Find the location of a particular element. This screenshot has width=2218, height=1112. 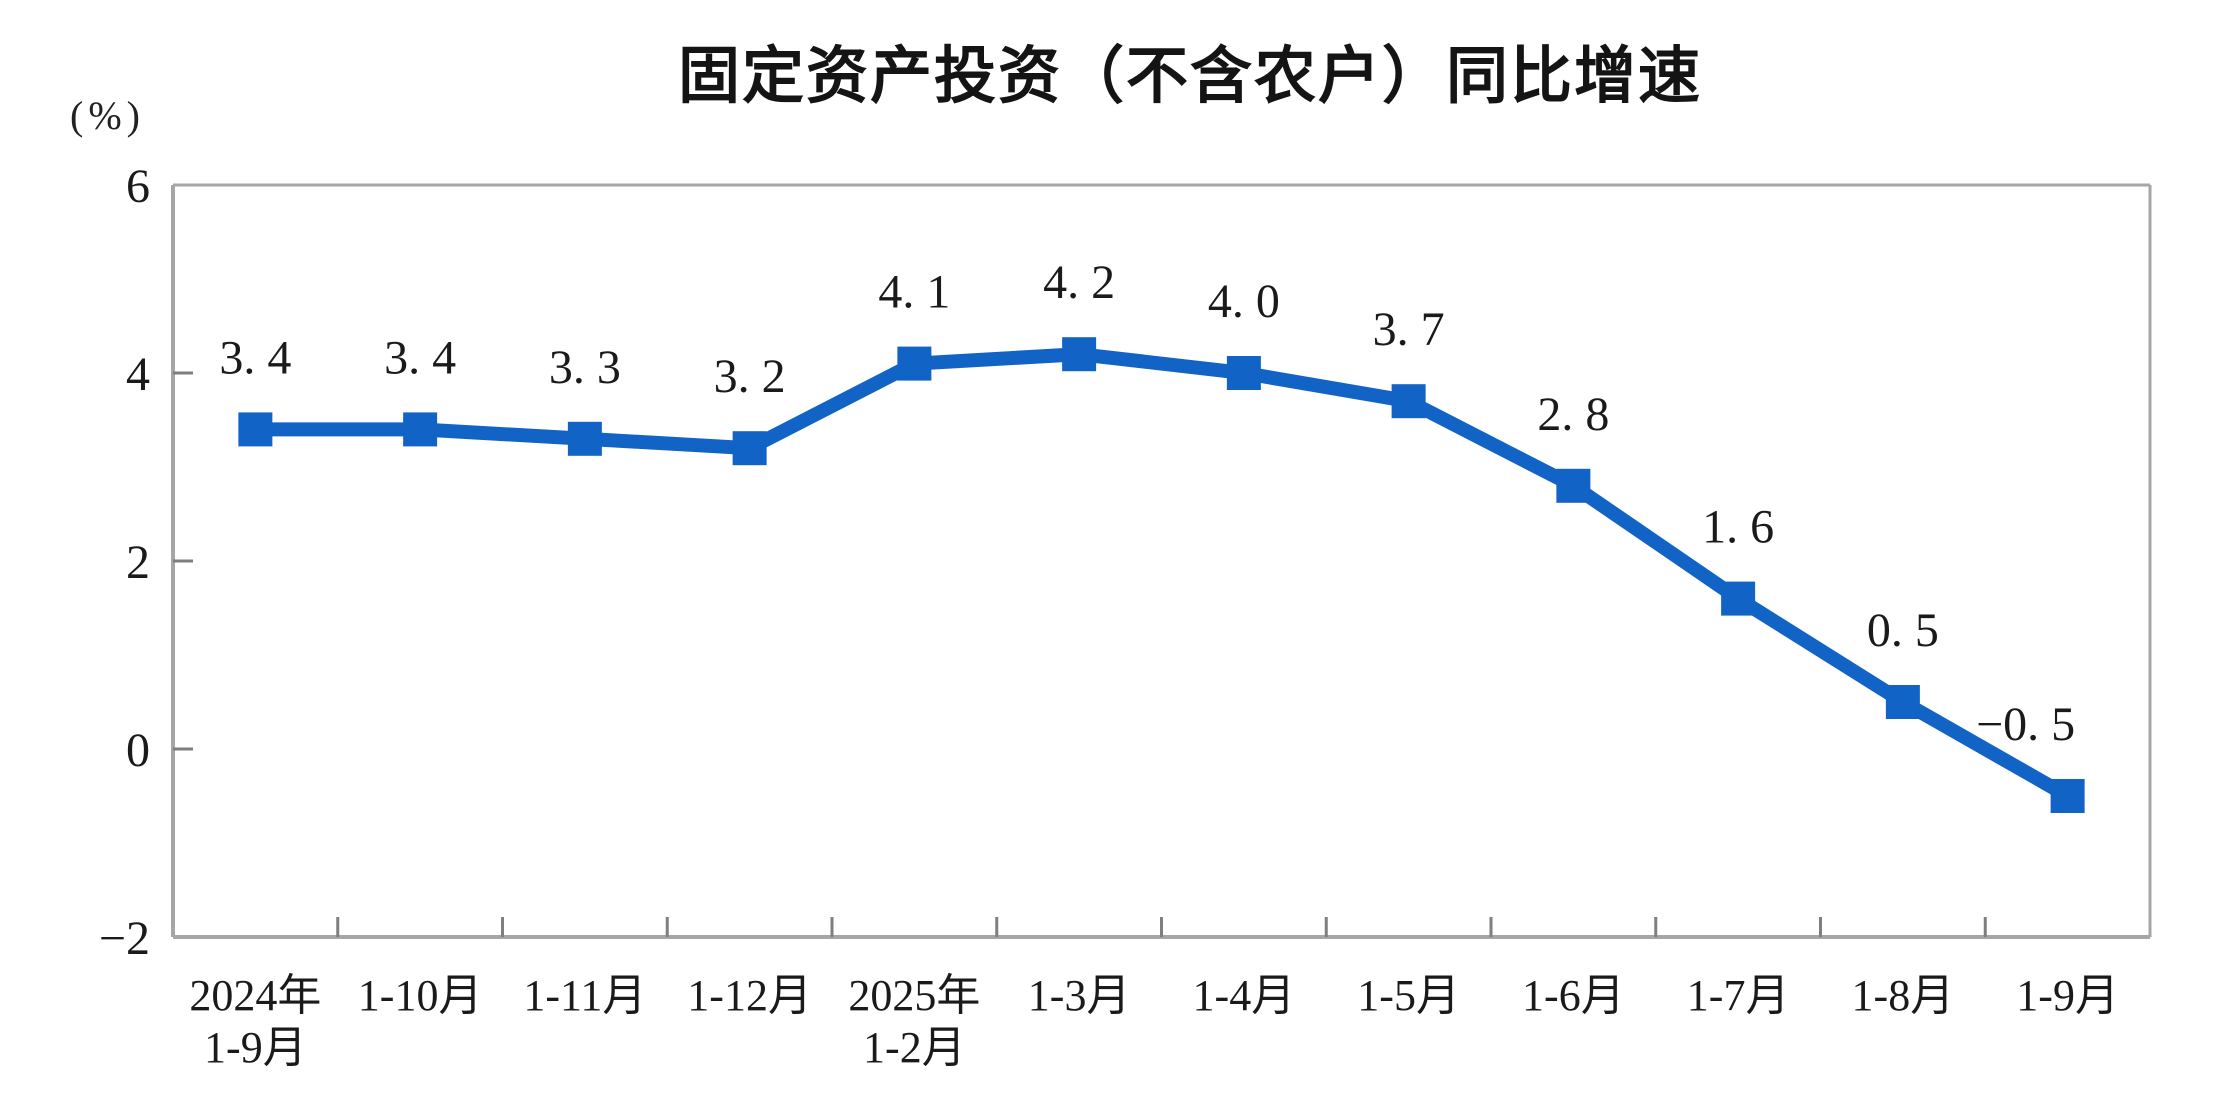

x-tick-label: 1-6月 is located at coordinates (1573, 995).